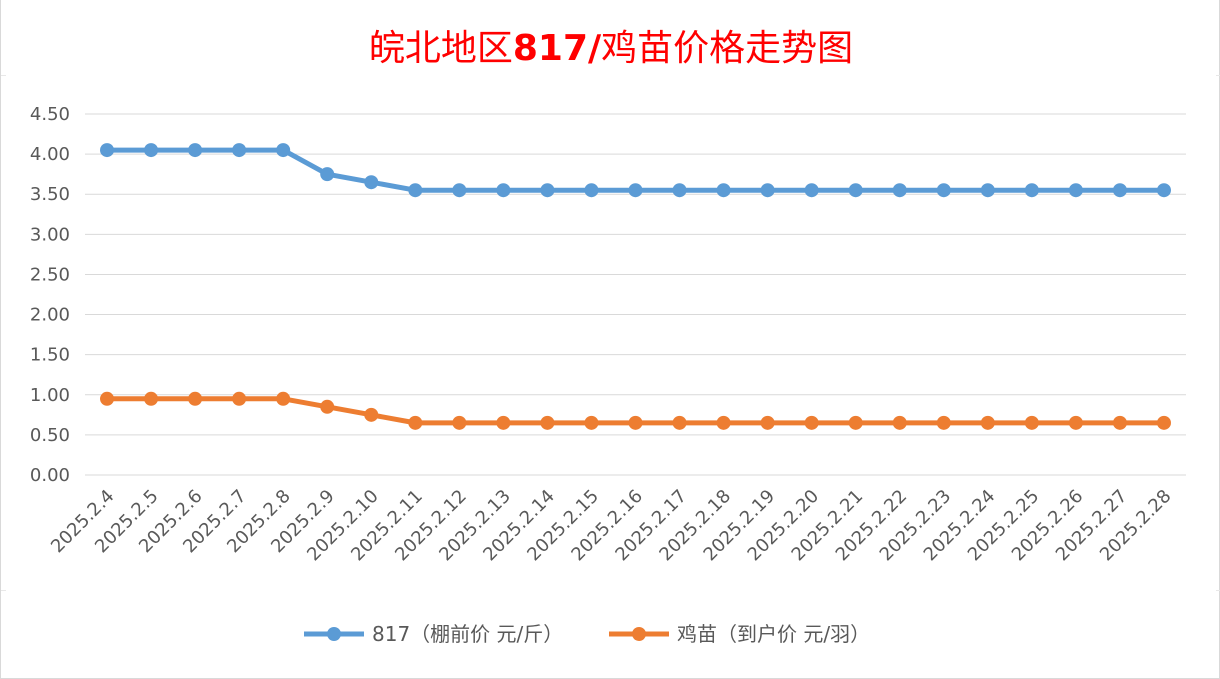  Describe the element at coordinates (50, 475) in the screenshot. I see `y-tick-label: 0.00` at that location.